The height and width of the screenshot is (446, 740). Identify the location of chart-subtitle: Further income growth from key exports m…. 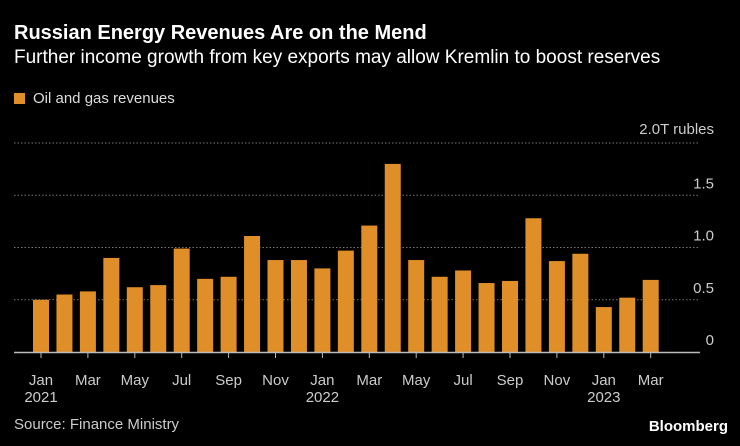
(337, 57).